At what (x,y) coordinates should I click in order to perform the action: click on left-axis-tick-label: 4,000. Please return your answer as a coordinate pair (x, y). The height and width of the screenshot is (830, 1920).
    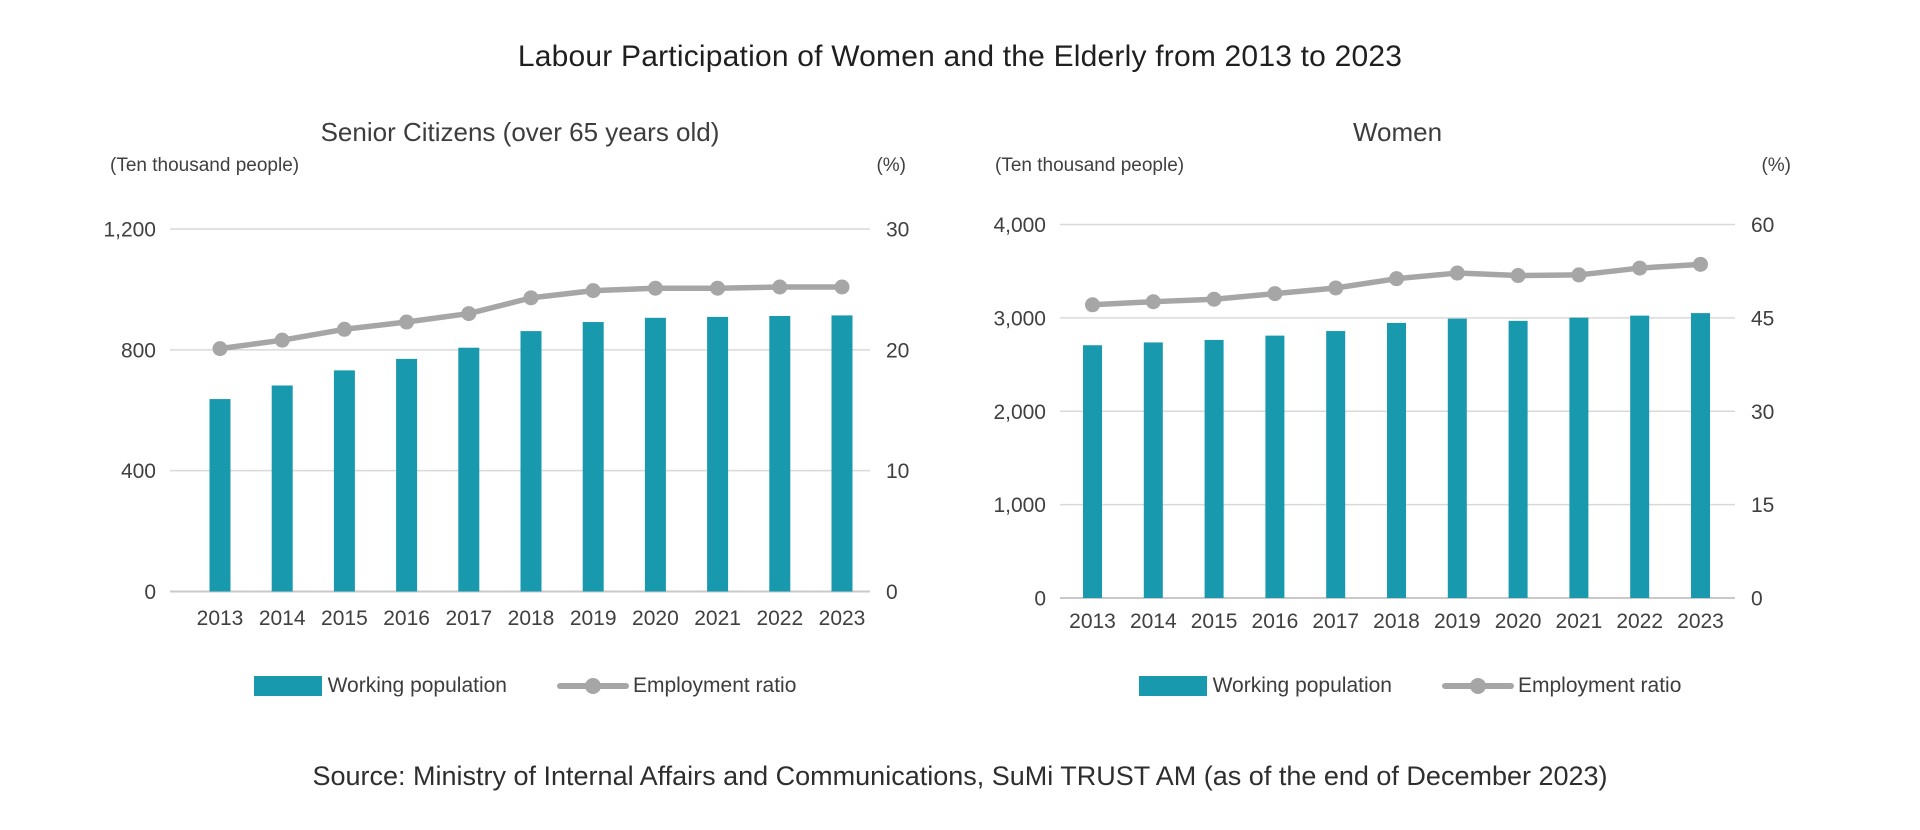
    Looking at the image, I should click on (1019, 225).